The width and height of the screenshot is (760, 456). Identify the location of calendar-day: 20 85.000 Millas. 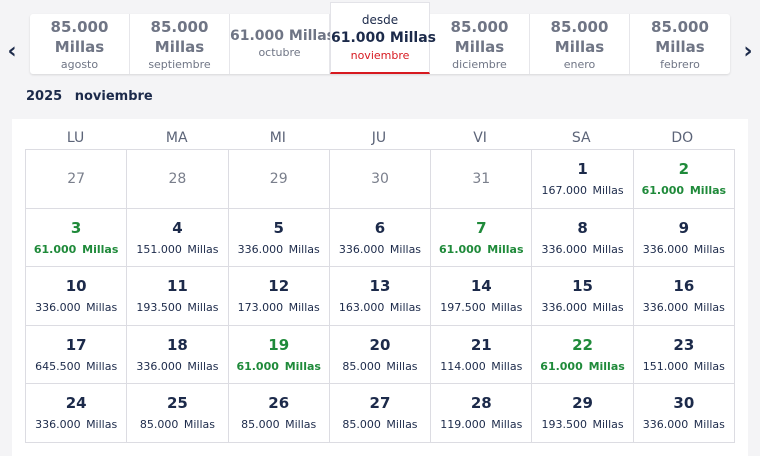
(380, 355).